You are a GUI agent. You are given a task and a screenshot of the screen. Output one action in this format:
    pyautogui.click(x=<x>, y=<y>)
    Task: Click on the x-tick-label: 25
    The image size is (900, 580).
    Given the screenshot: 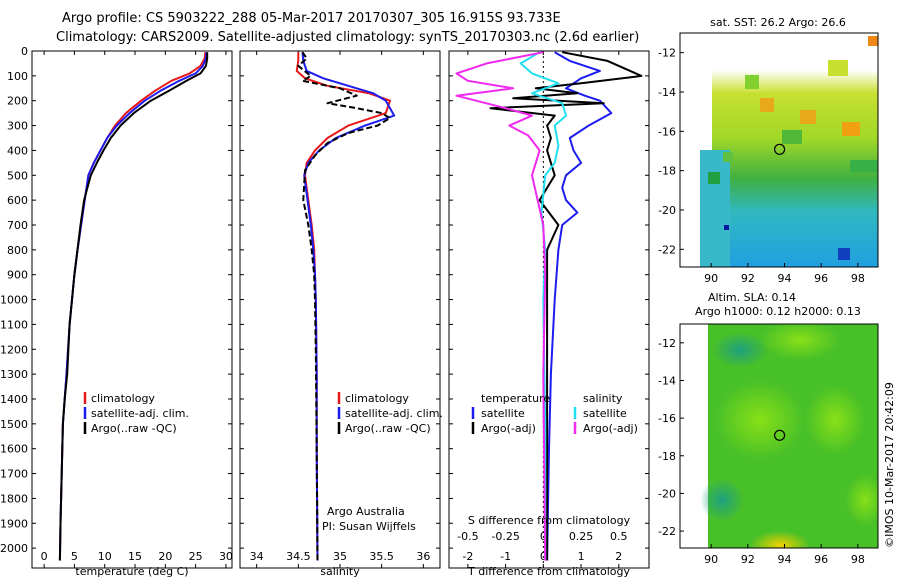 What is the action you would take?
    pyautogui.click(x=196, y=556)
    